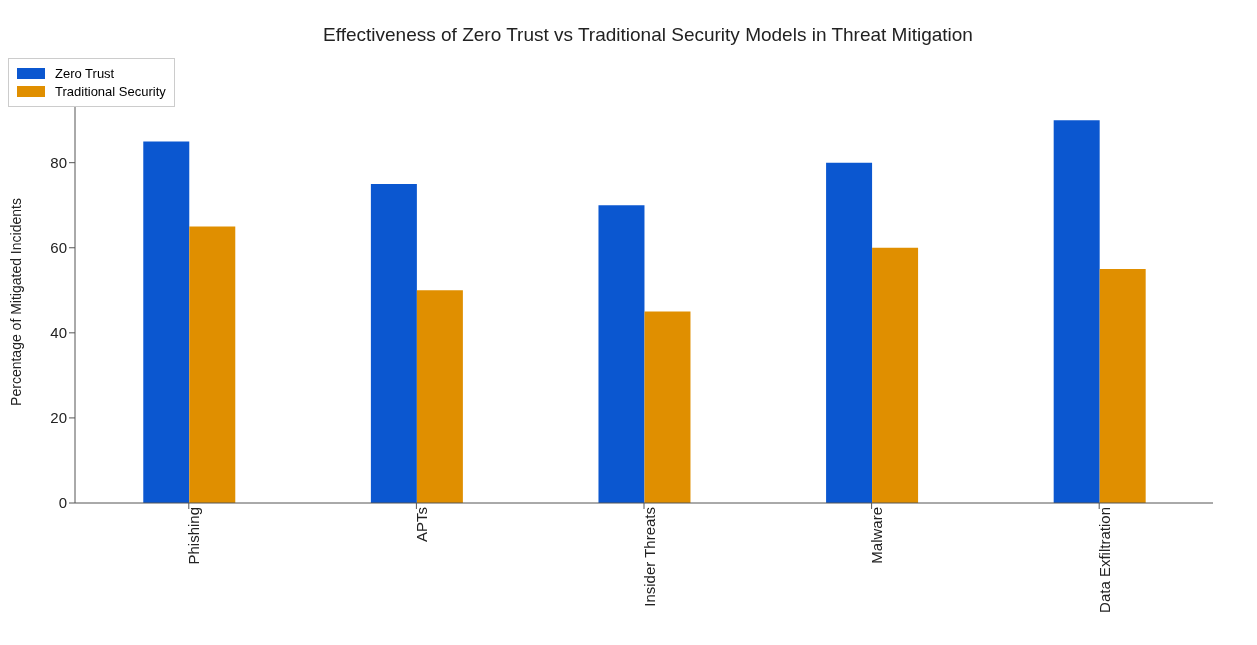  What do you see at coordinates (110, 91) in the screenshot?
I see `legend-label: Traditional Security` at bounding box center [110, 91].